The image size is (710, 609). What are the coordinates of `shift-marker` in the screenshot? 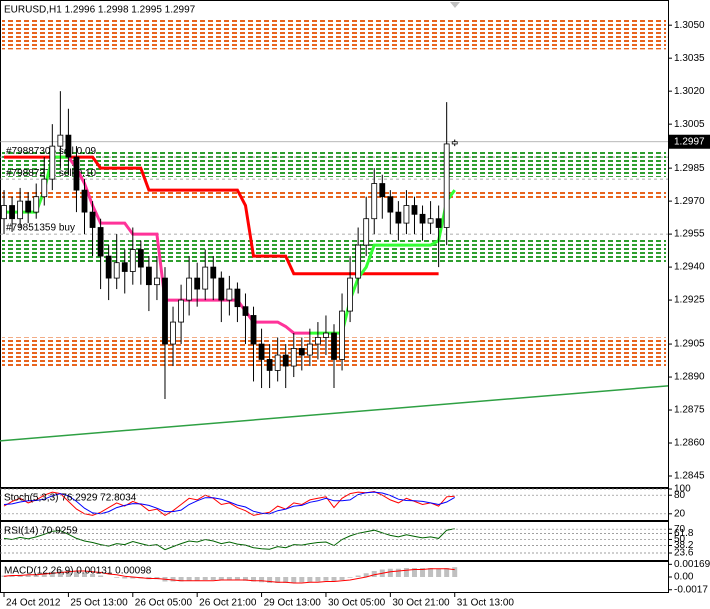 It's located at (455, 5).